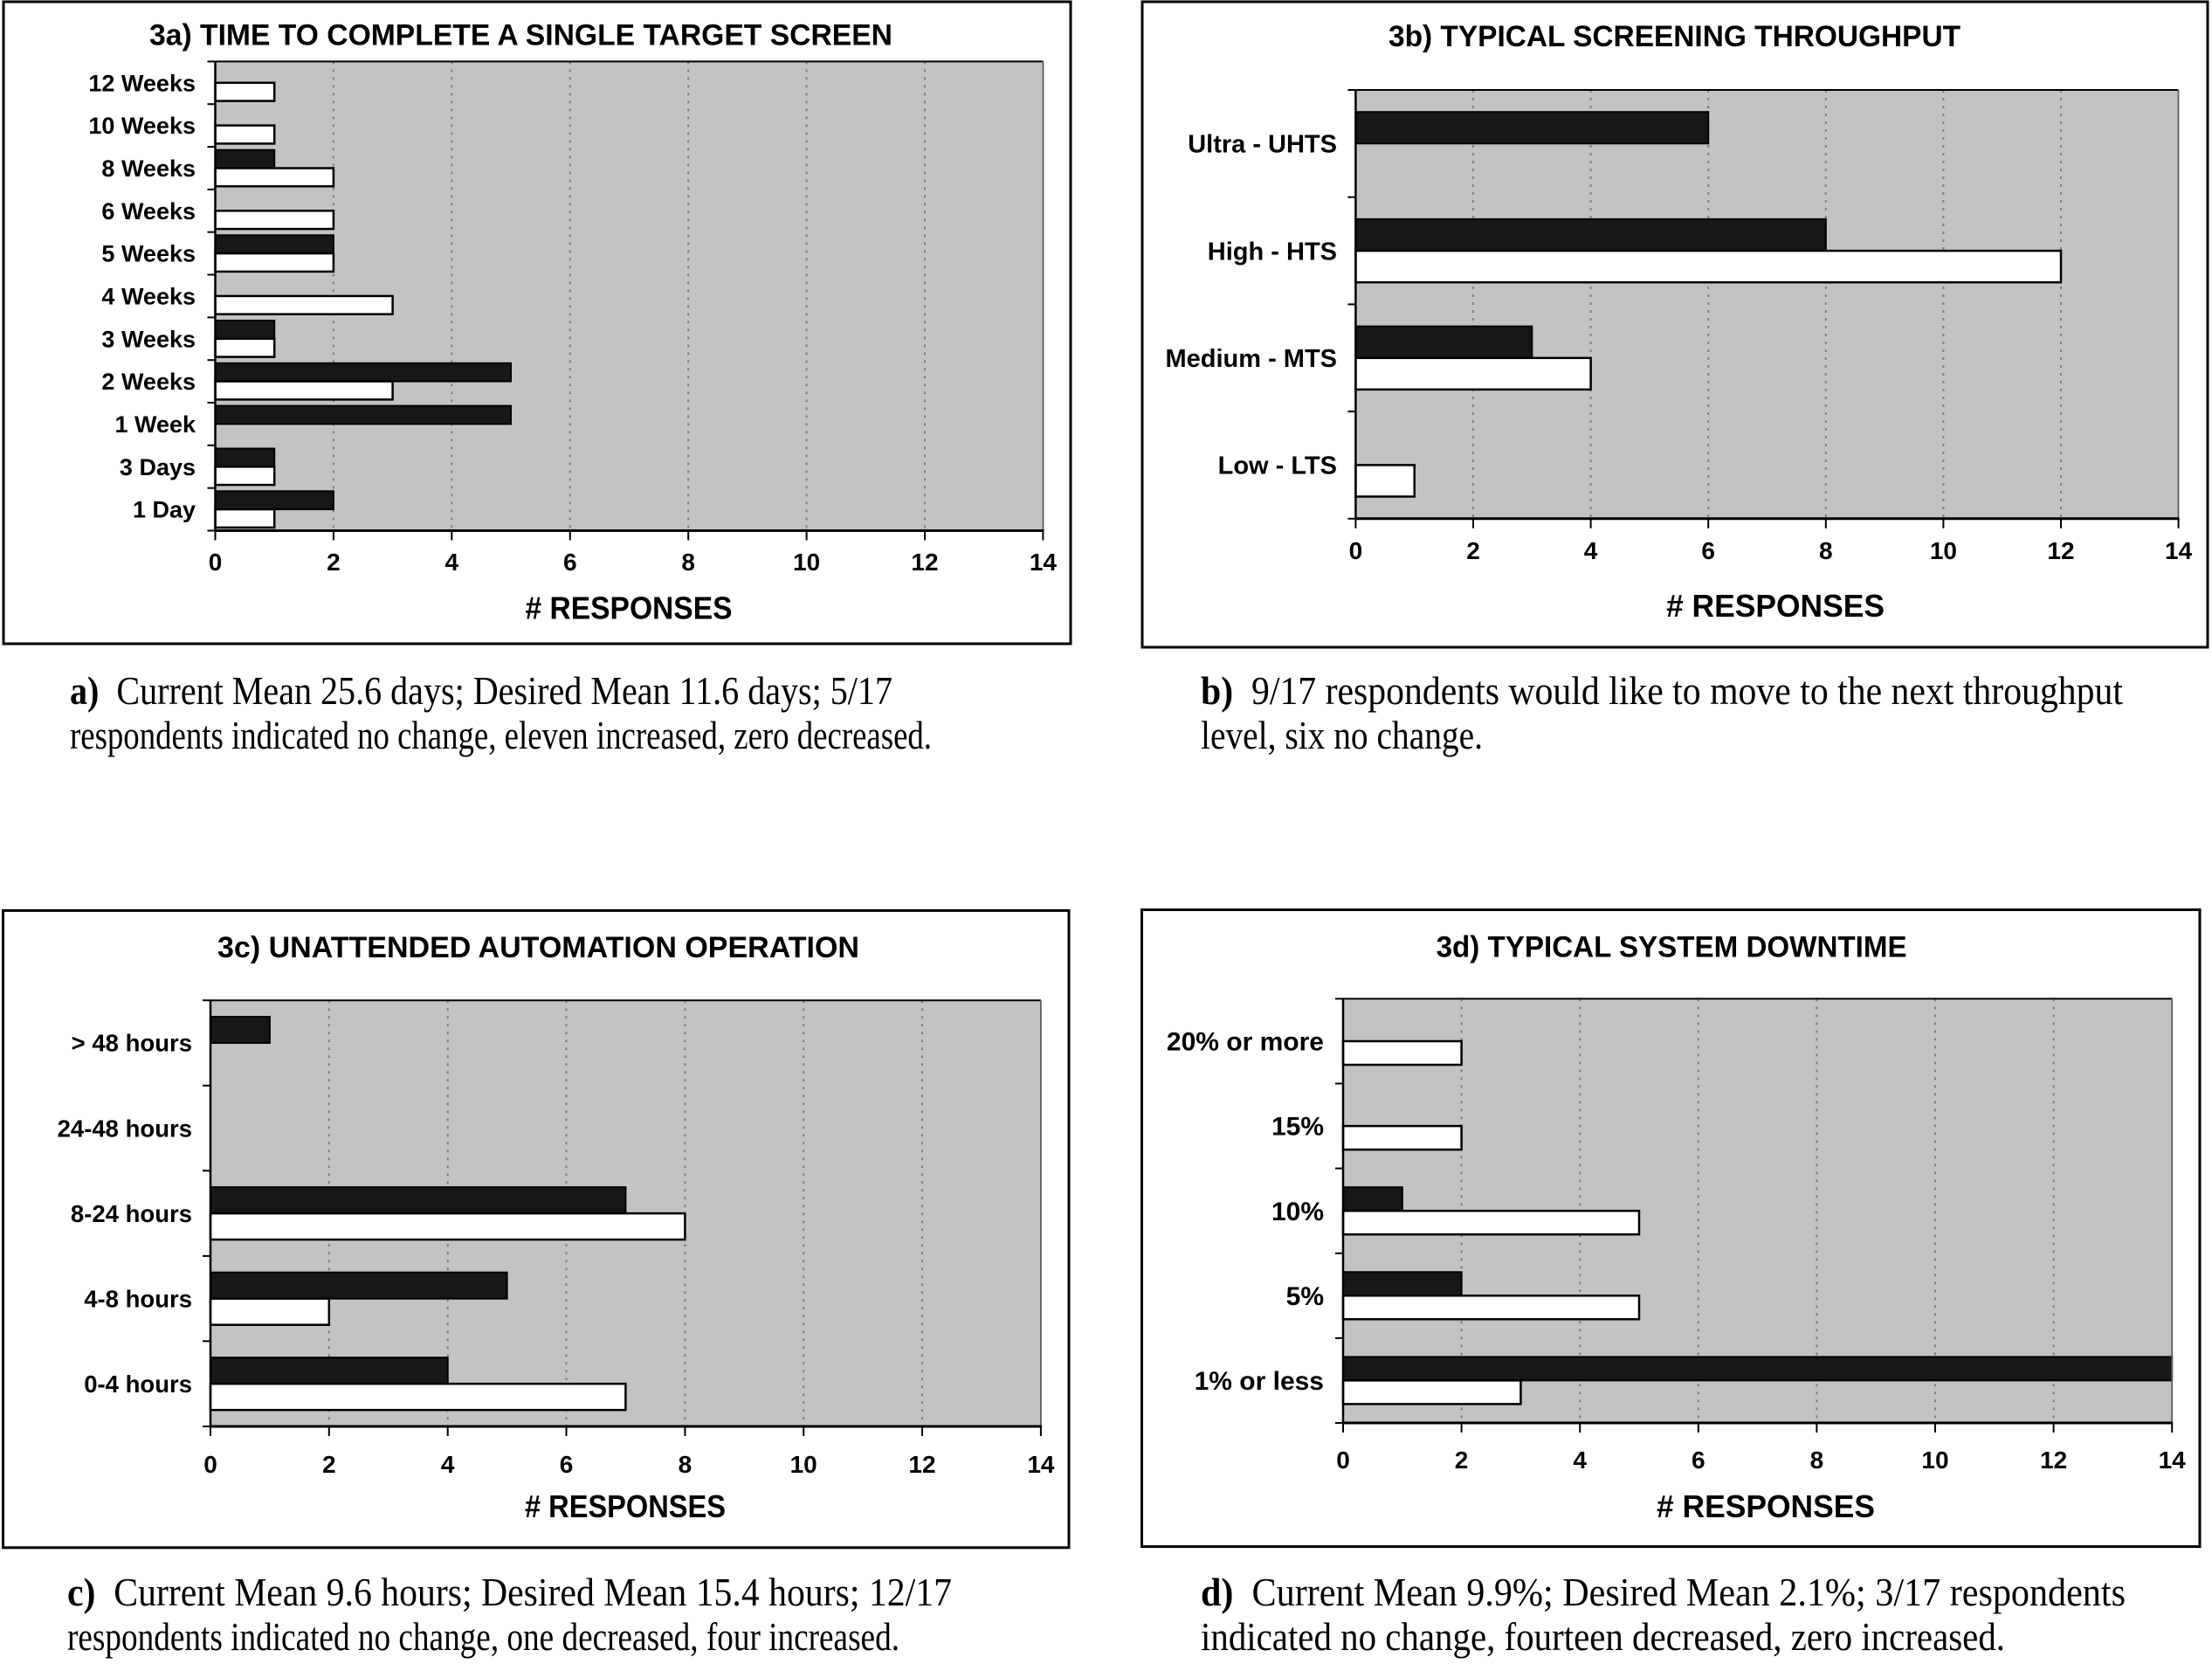 The height and width of the screenshot is (1664, 2212). I want to click on svg-text: 5%, so click(1305, 1297).